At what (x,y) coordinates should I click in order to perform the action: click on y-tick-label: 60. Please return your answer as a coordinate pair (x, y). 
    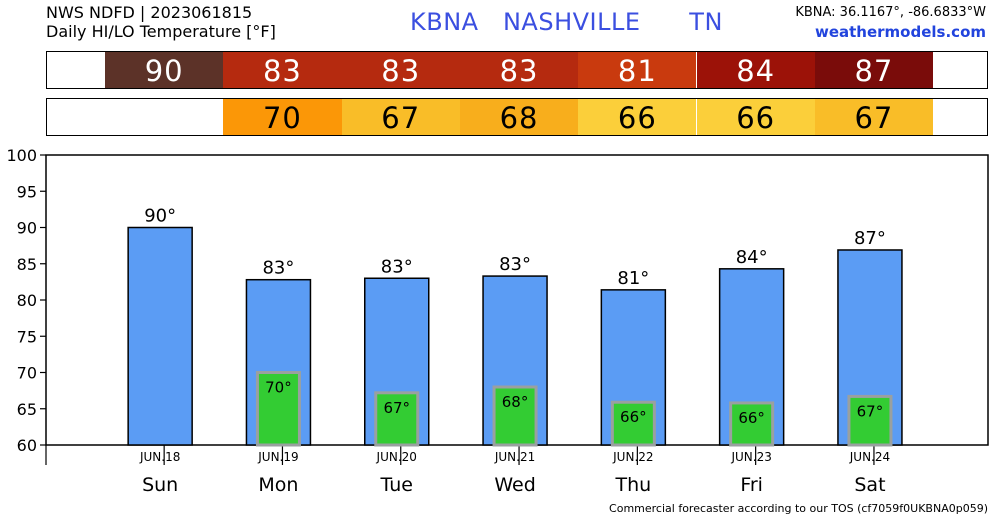
    Looking at the image, I should click on (27, 445).